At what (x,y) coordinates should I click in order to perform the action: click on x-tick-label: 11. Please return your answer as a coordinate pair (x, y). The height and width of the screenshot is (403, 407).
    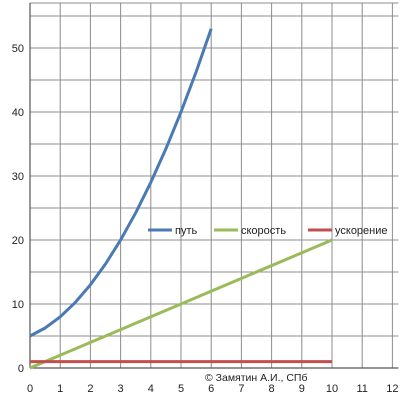
    Looking at the image, I should click on (361, 389).